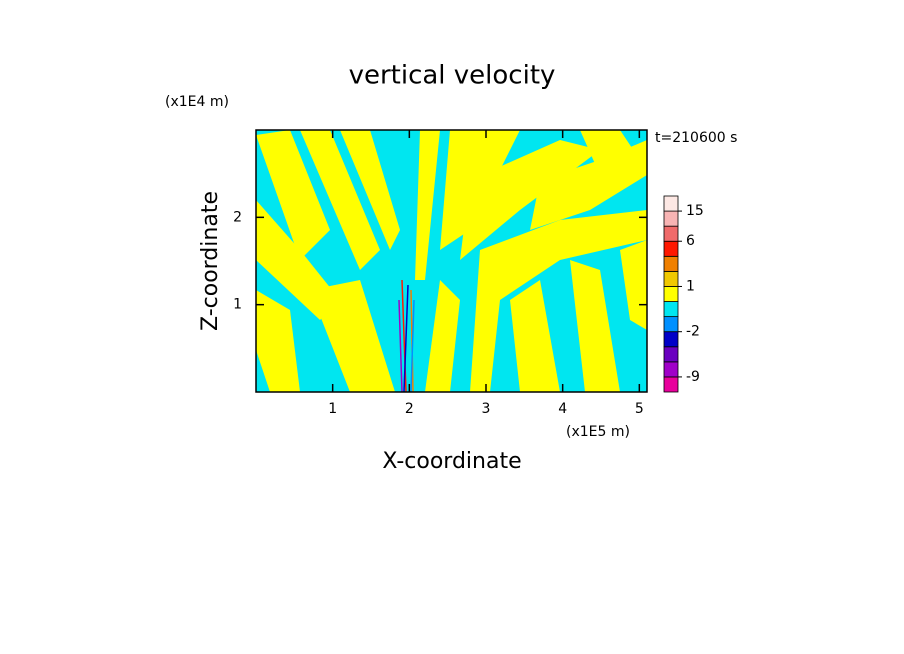  I want to click on annotation: t=210600 s, so click(696, 138).